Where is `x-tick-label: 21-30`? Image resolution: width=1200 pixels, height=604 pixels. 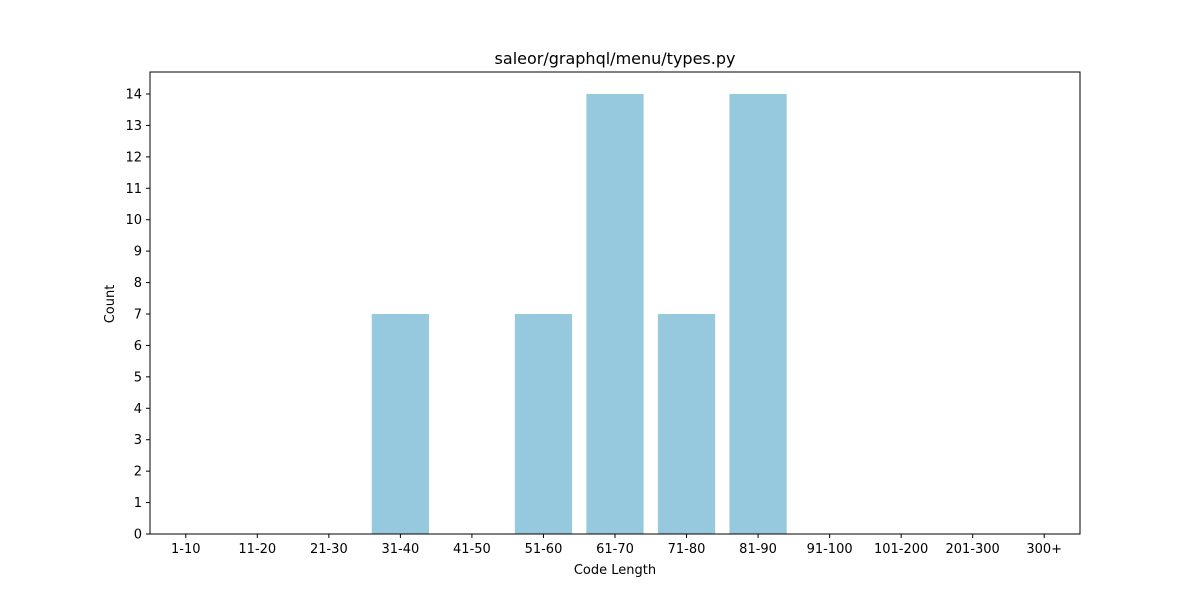 x-tick-label: 21-30 is located at coordinates (329, 549).